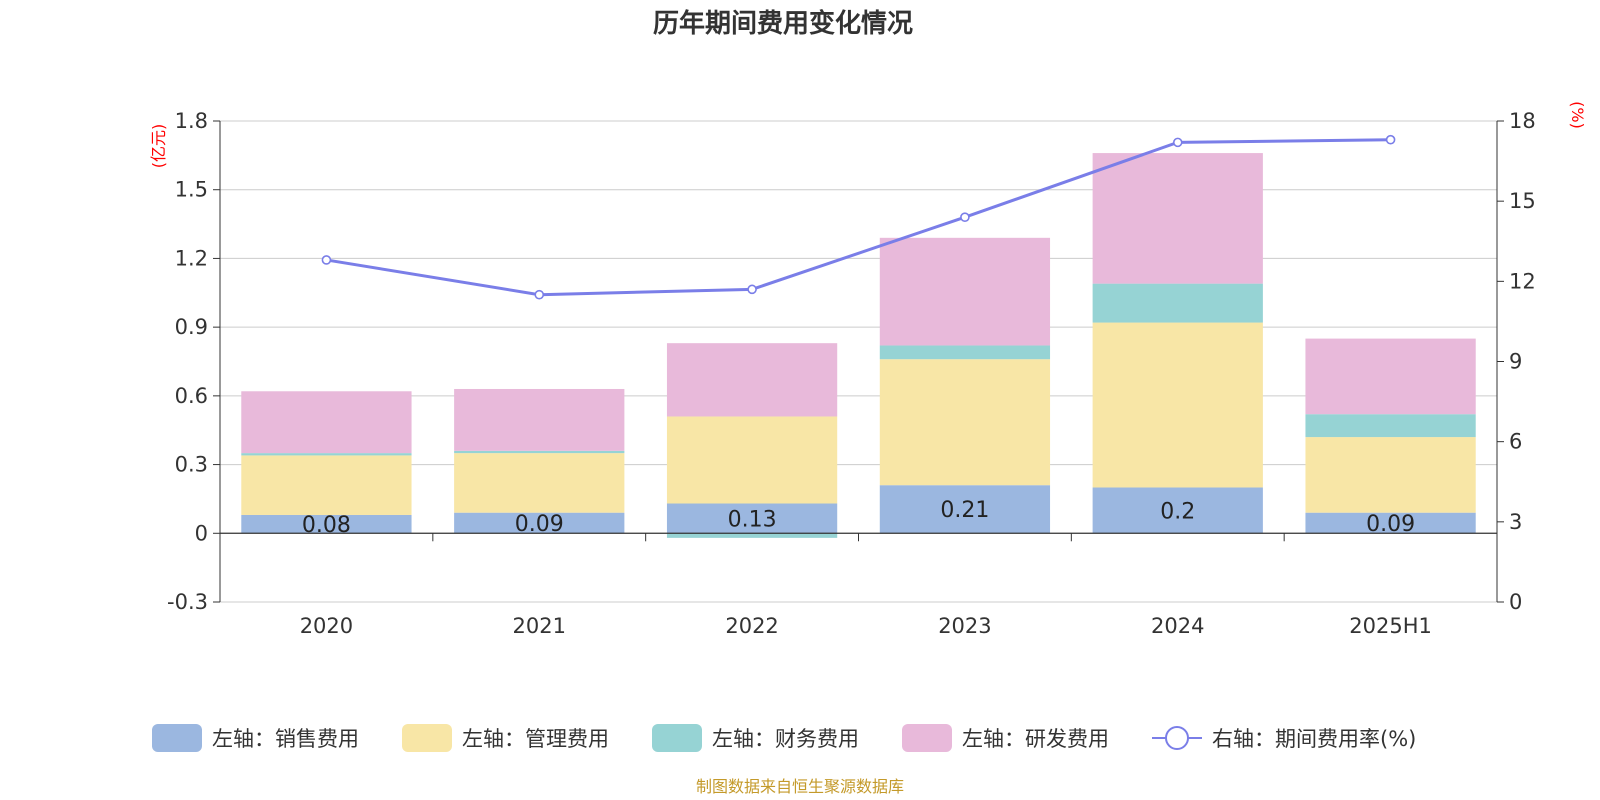 The width and height of the screenshot is (1600, 800). Describe the element at coordinates (191, 190) in the screenshot. I see `left-tick-label: 1.5` at that location.